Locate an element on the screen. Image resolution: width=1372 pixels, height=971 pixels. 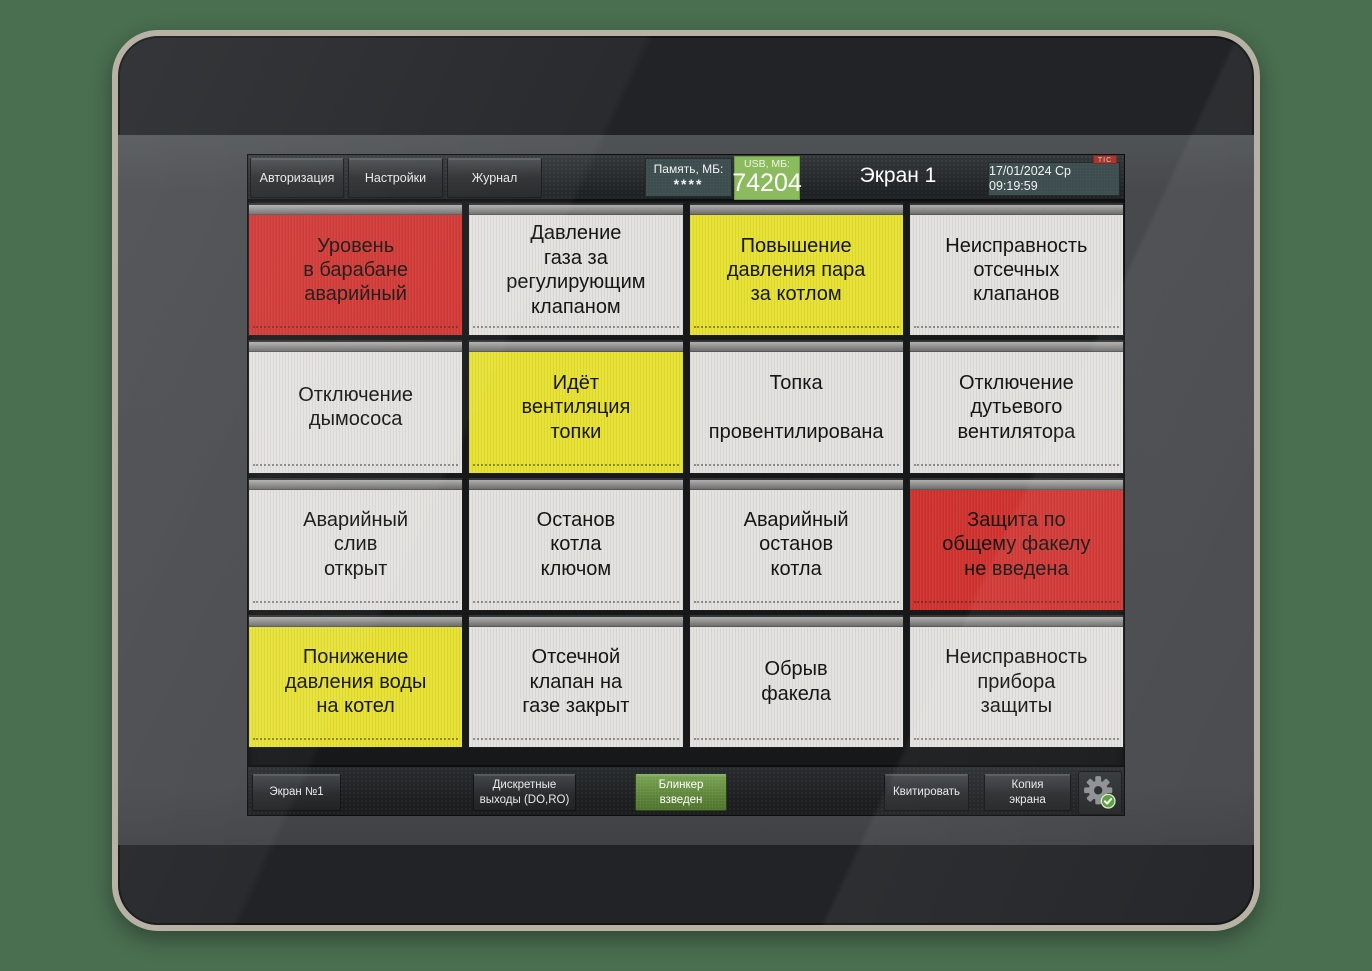
alarm-tile-label: Останов котла ключом is located at coordinates (576, 544).